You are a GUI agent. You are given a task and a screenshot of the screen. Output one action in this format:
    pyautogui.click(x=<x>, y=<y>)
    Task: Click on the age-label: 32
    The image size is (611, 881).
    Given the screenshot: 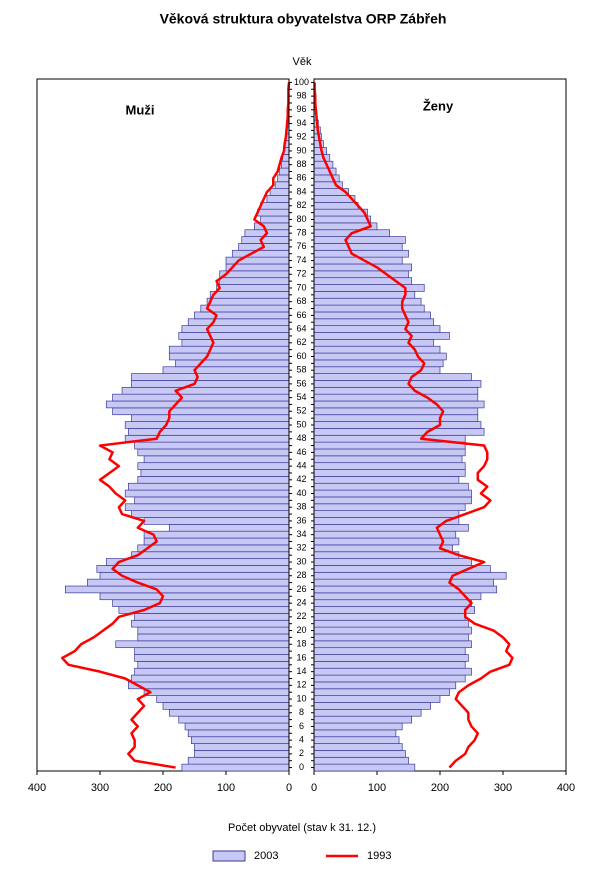 What is the action you would take?
    pyautogui.click(x=301, y=548)
    